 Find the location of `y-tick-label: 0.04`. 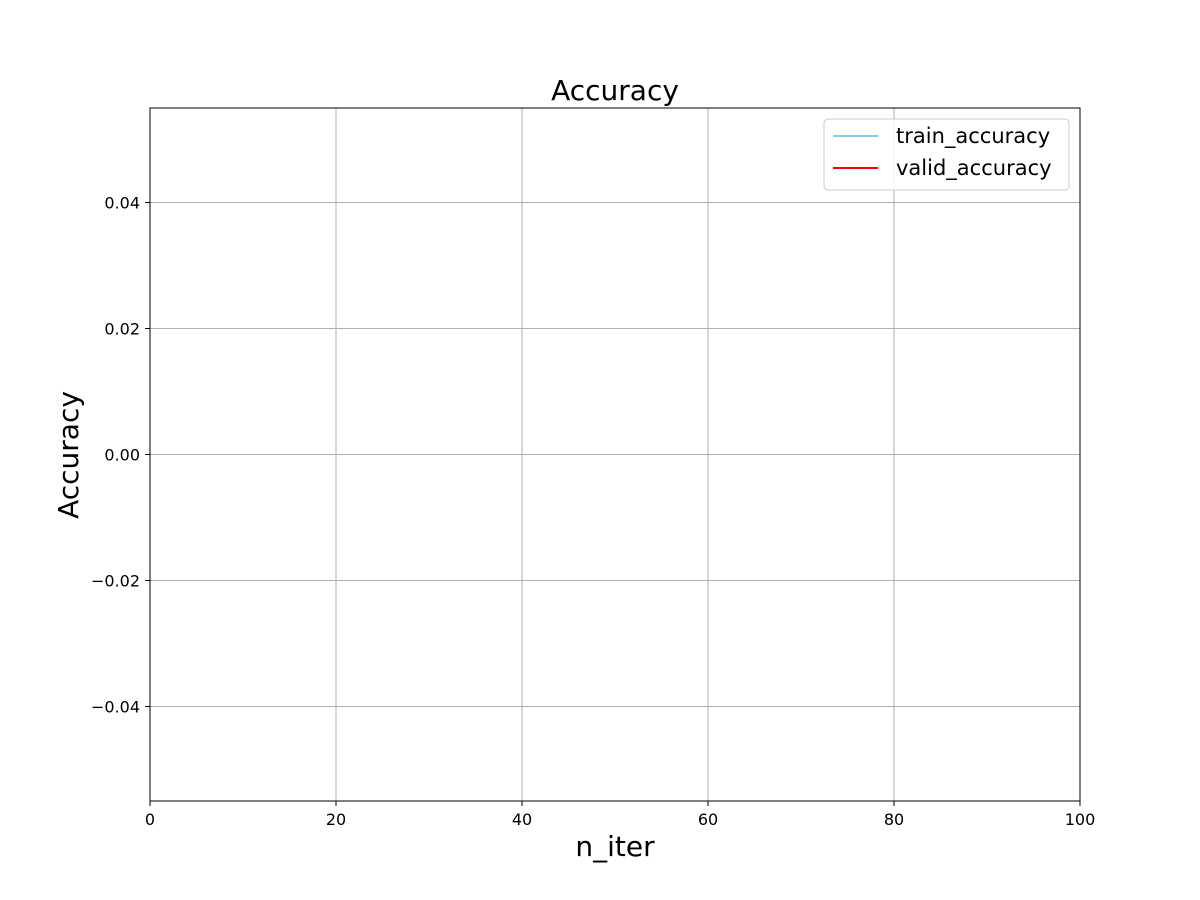

y-tick-label: 0.04 is located at coordinates (122, 203).